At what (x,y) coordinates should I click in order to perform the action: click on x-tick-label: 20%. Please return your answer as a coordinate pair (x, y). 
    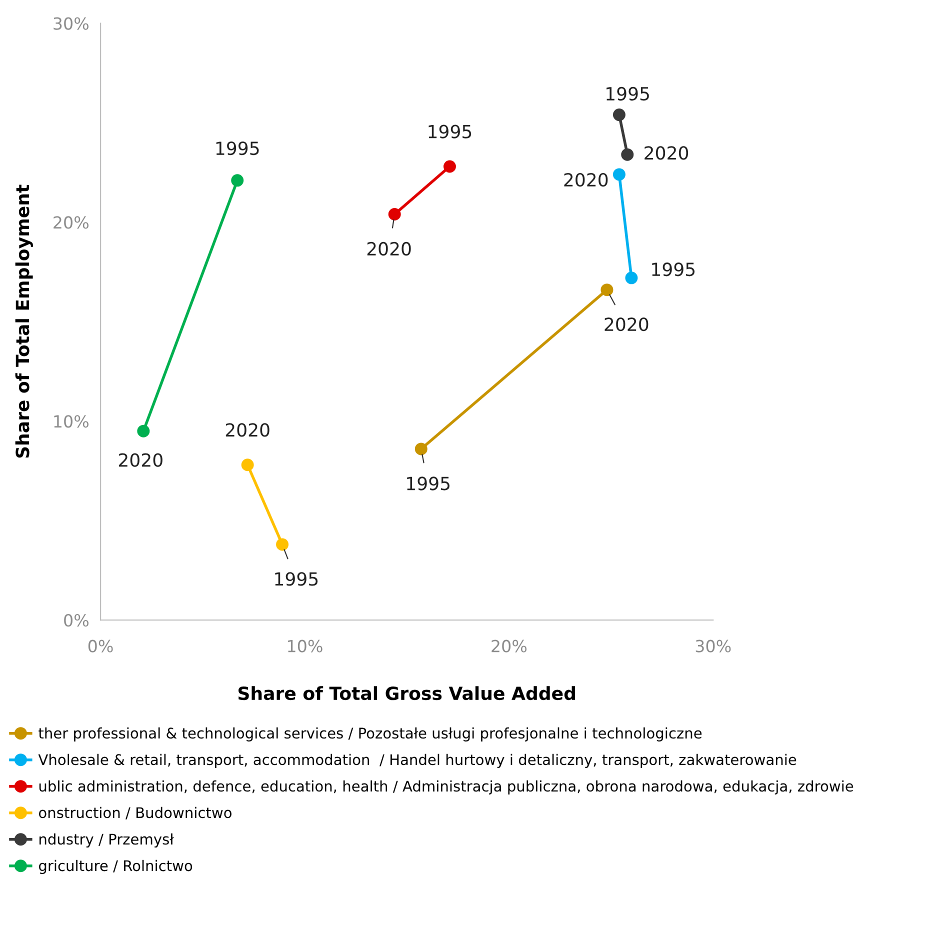
    Looking at the image, I should click on (509, 646).